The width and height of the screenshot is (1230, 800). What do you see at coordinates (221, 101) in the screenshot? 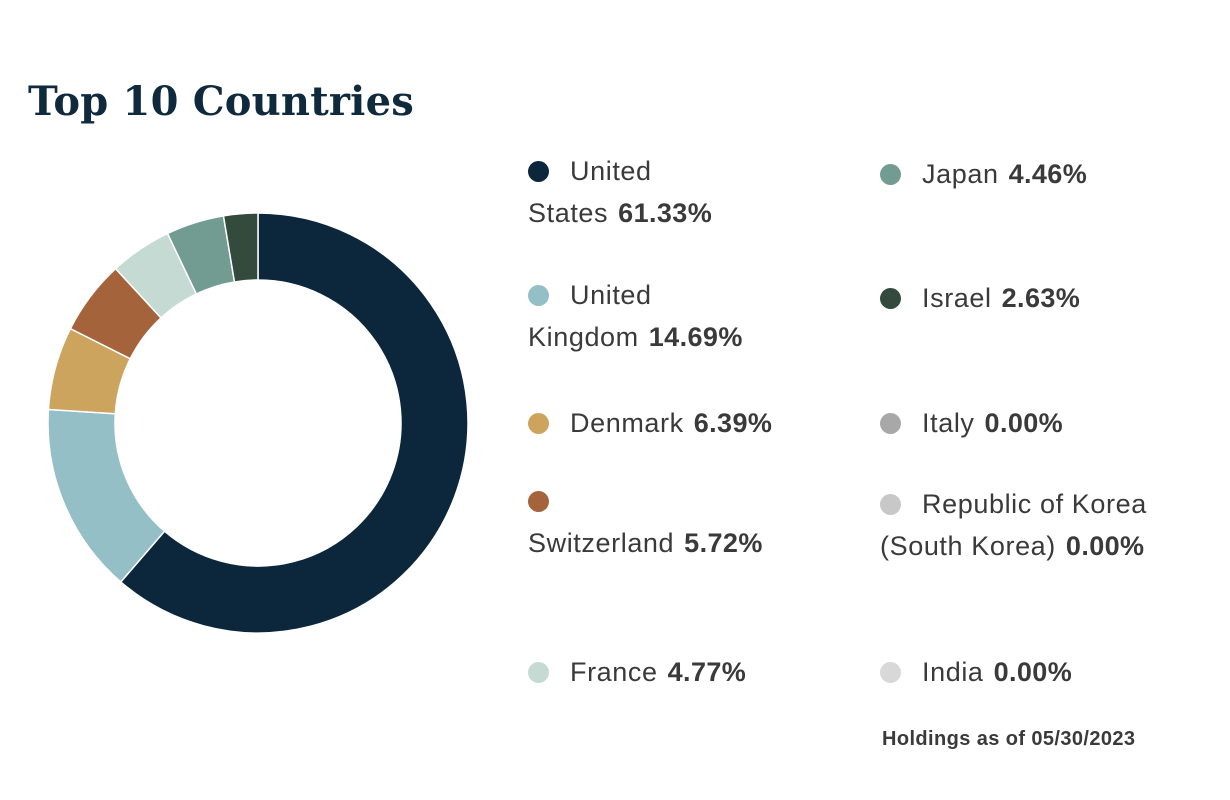
I see `chart-title: Top 10 Countries` at bounding box center [221, 101].